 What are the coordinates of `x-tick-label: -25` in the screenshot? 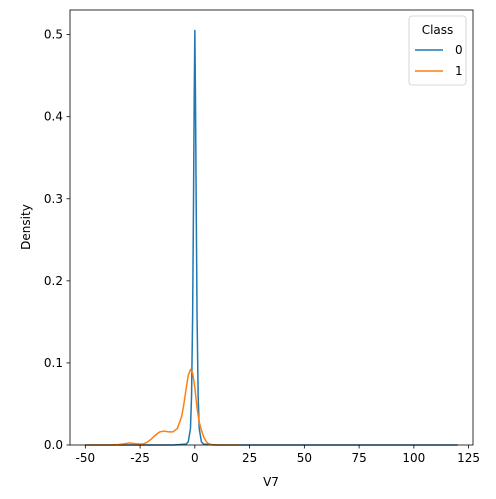 It's located at (140, 458).